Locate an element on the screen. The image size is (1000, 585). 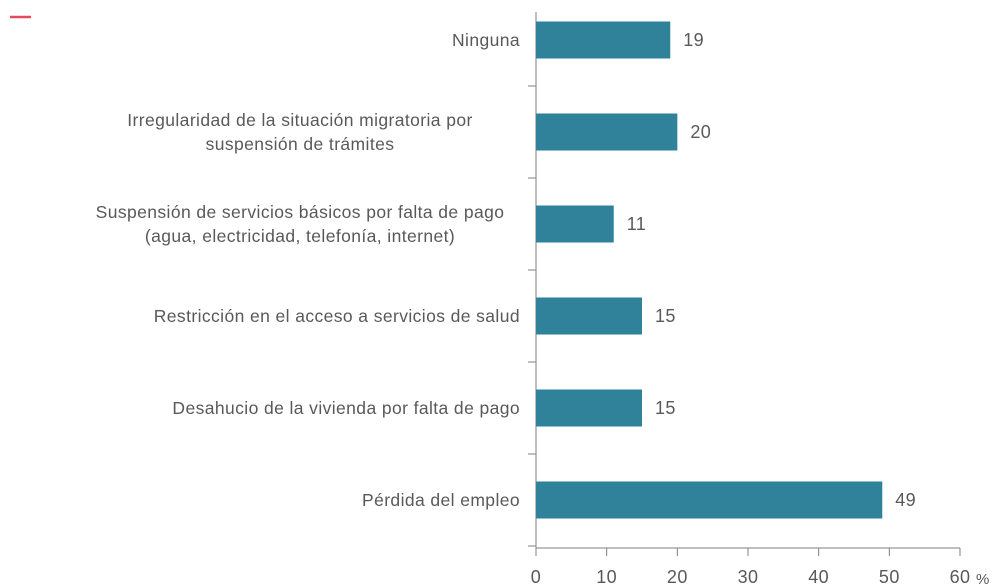
x-tick-label: 30 is located at coordinates (748, 576).